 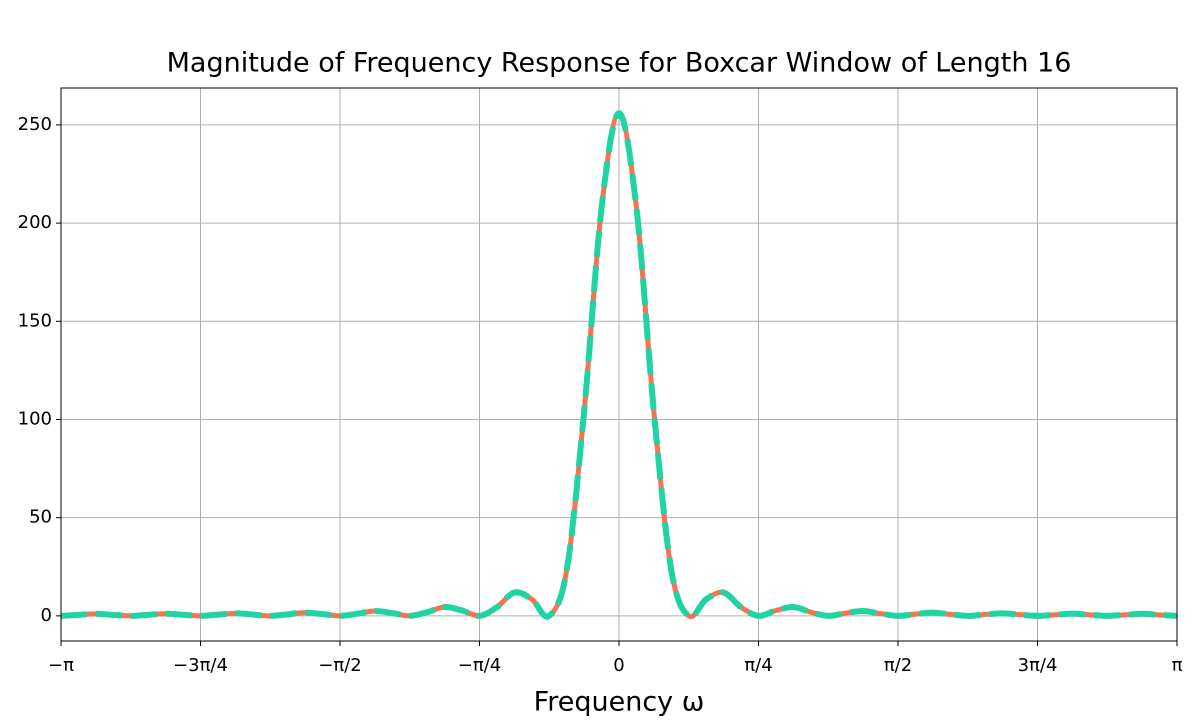 What do you see at coordinates (46, 615) in the screenshot?
I see `y-tick-label: 0` at bounding box center [46, 615].